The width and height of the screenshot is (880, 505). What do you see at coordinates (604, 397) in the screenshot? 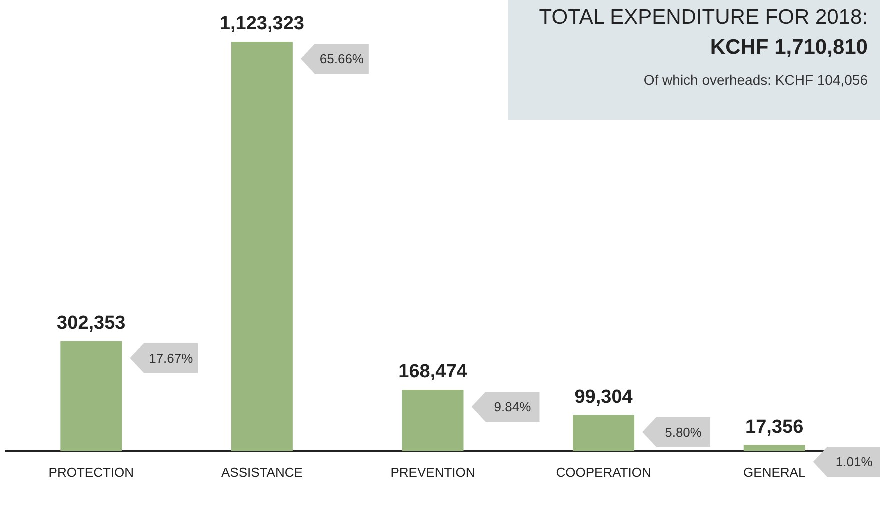
I see `data-label: 99,304` at bounding box center [604, 397].